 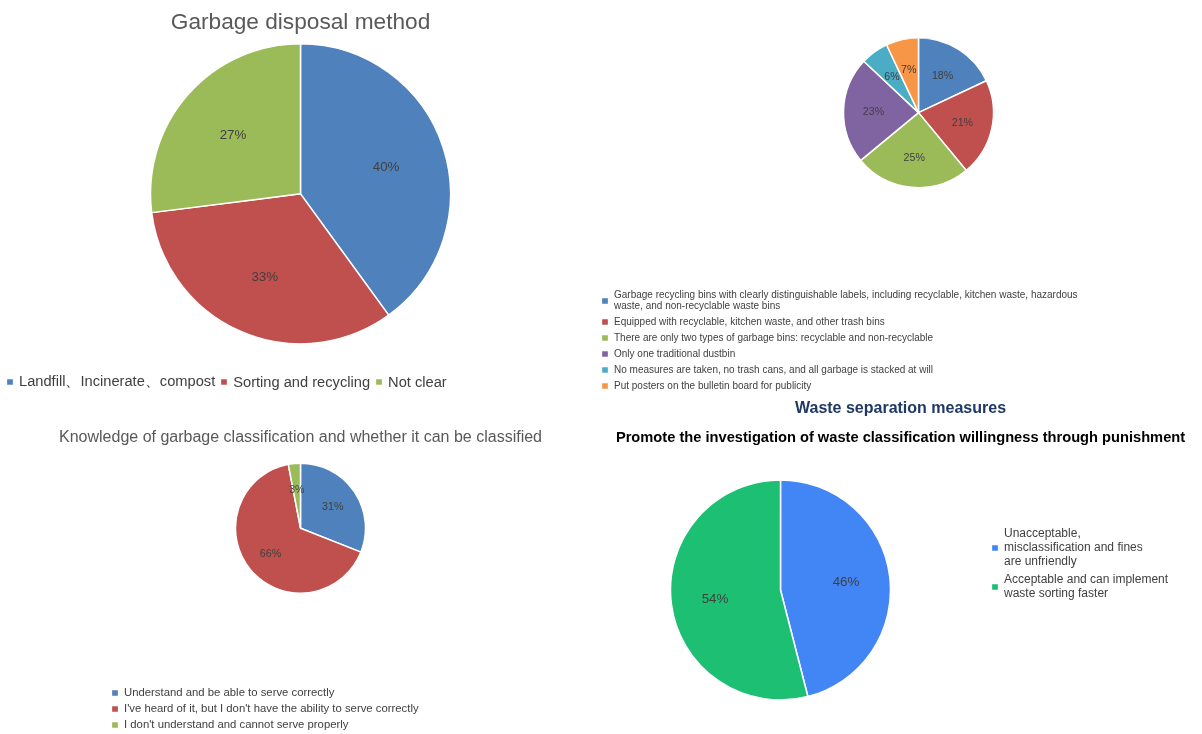 I want to click on data-label: 25%, so click(x=914, y=157).